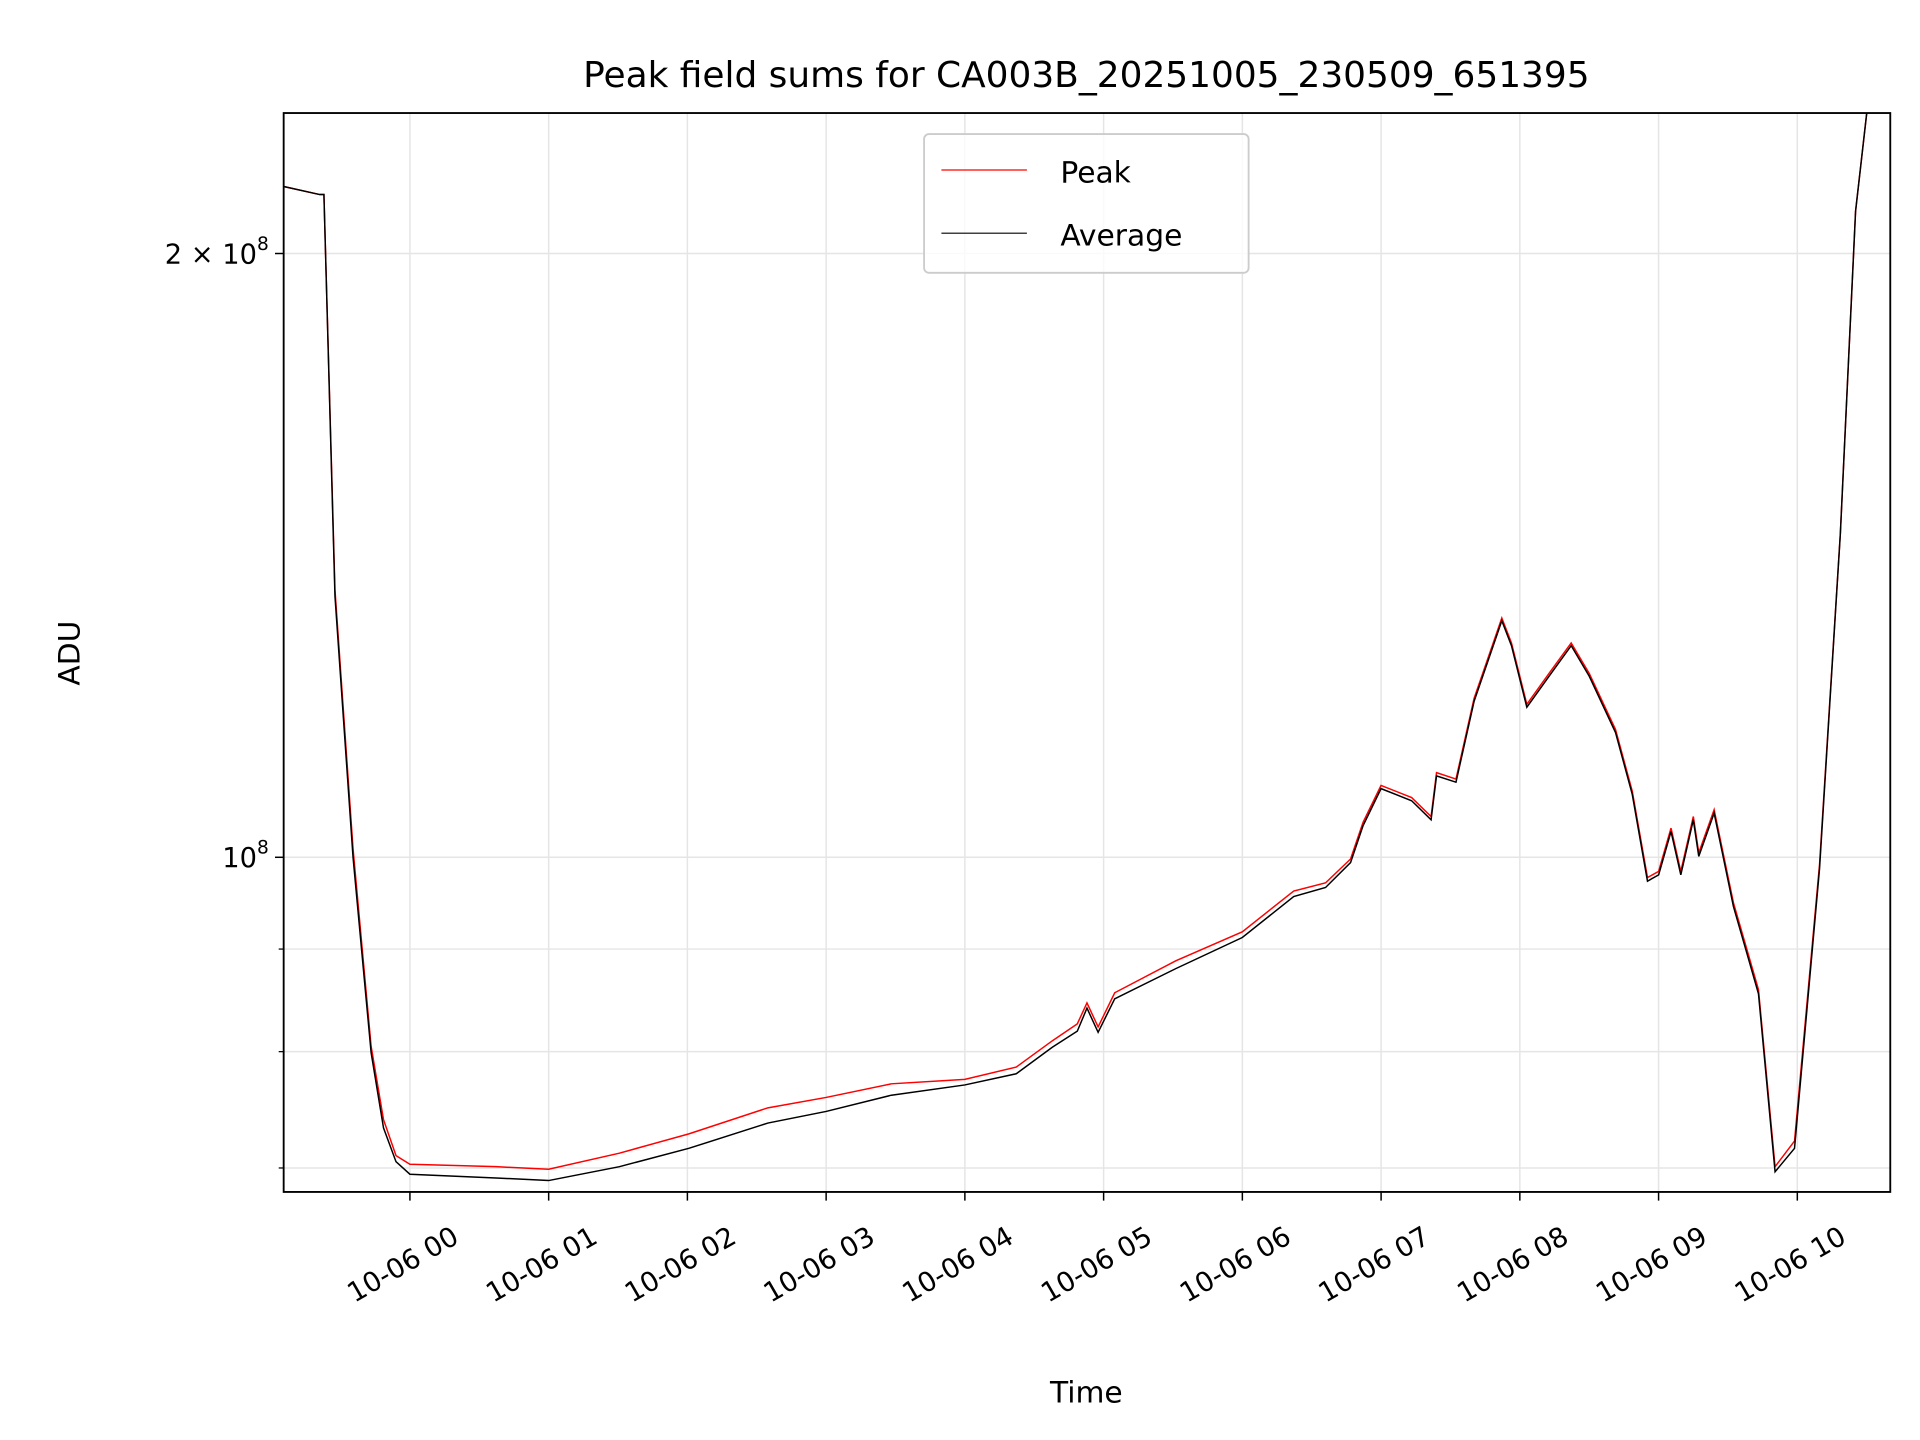  I want to click on y-axis: 108 2 × 108, so click(224, 701).